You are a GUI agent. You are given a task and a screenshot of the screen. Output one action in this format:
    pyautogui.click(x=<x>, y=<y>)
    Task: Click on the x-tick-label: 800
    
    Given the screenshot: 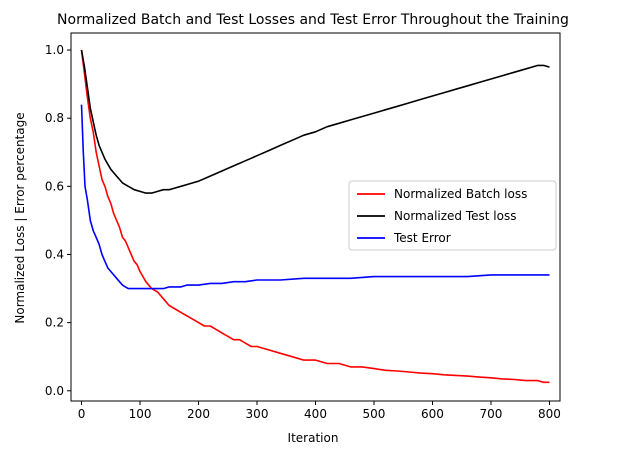 What is the action you would take?
    pyautogui.click(x=549, y=414)
    